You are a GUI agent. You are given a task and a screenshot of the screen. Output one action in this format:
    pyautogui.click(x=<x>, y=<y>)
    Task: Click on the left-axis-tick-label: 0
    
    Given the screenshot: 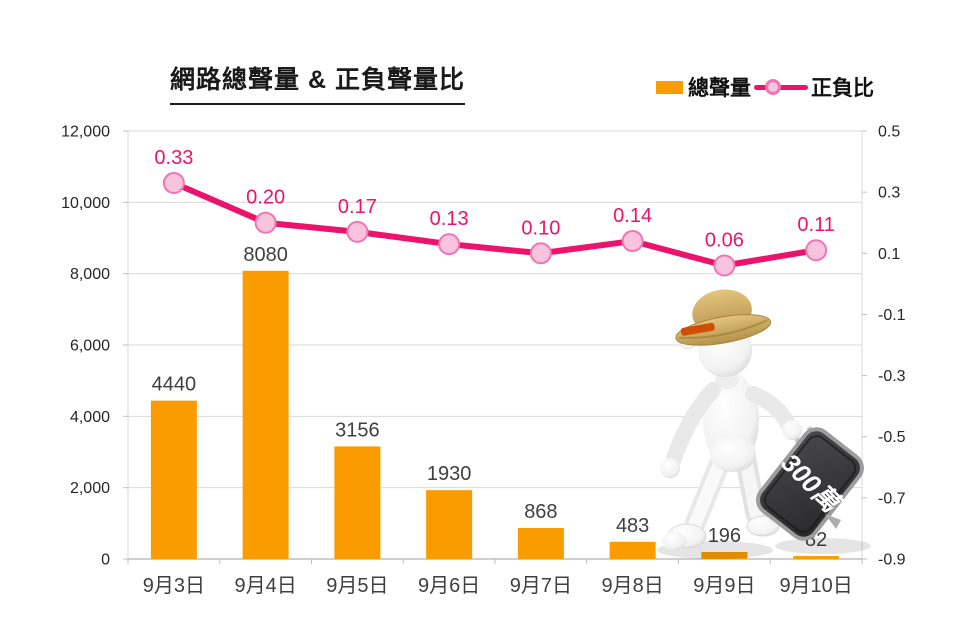 What is the action you would take?
    pyautogui.click(x=105, y=560)
    